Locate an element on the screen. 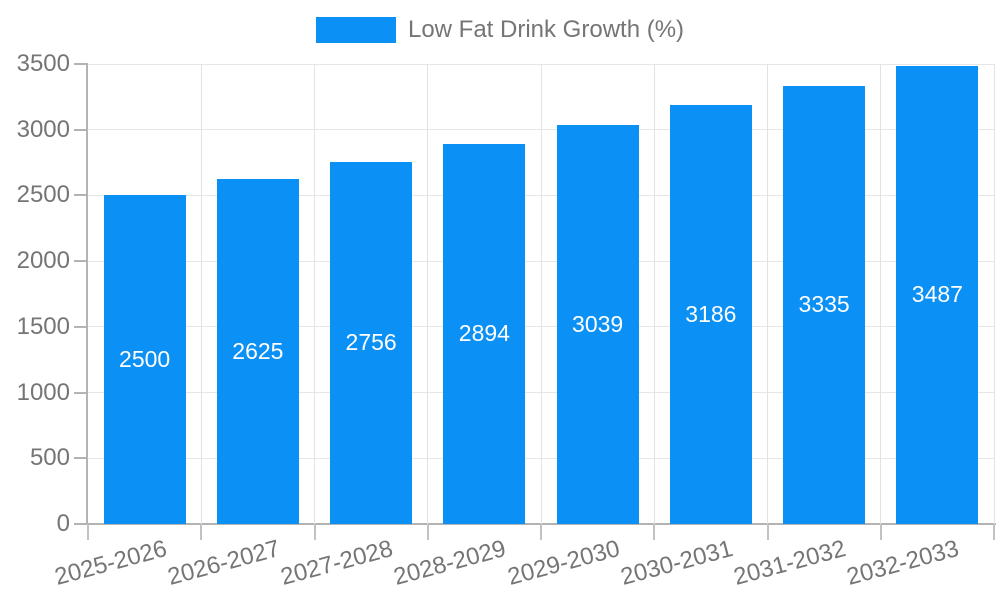  bar-value-label: 3487 is located at coordinates (937, 294).